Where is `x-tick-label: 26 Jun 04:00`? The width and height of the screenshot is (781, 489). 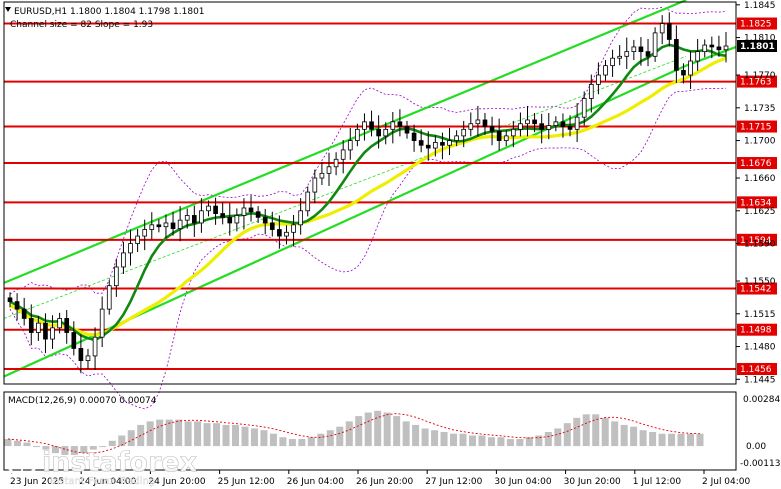
x-tick-label: 26 Jun 04:00 is located at coordinates (315, 482).